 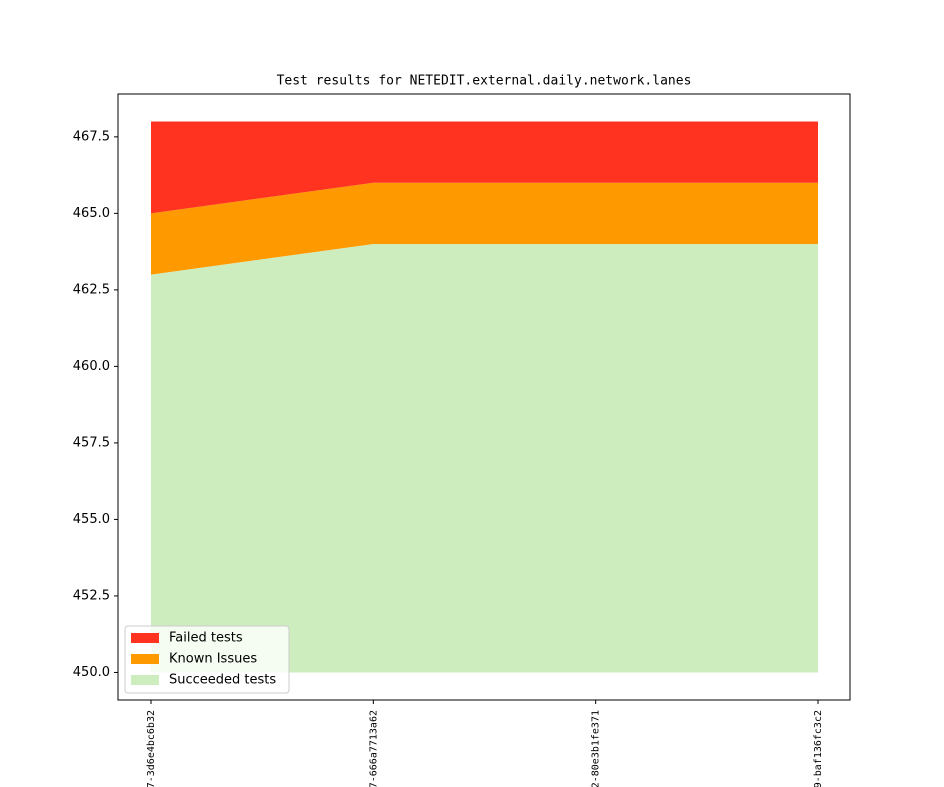 What do you see at coordinates (373, 748) in the screenshot?
I see `x-tick-label: 7-666a7713a62` at bounding box center [373, 748].